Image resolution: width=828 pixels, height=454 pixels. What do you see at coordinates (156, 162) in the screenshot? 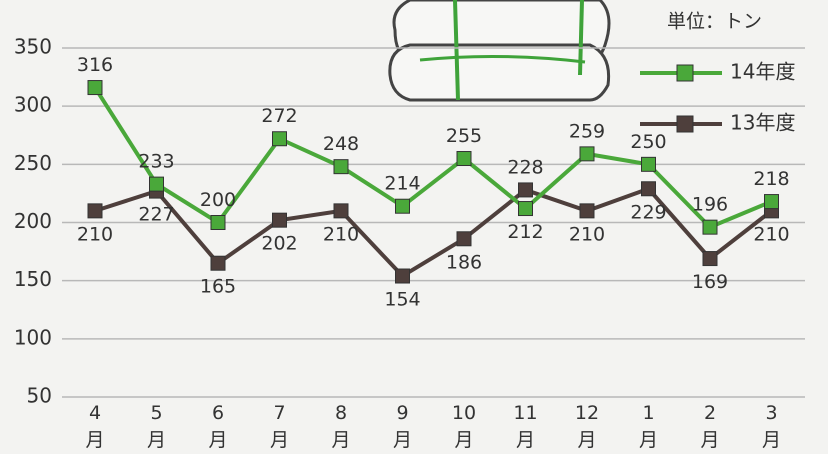
I see `data-label: 233` at bounding box center [156, 162].